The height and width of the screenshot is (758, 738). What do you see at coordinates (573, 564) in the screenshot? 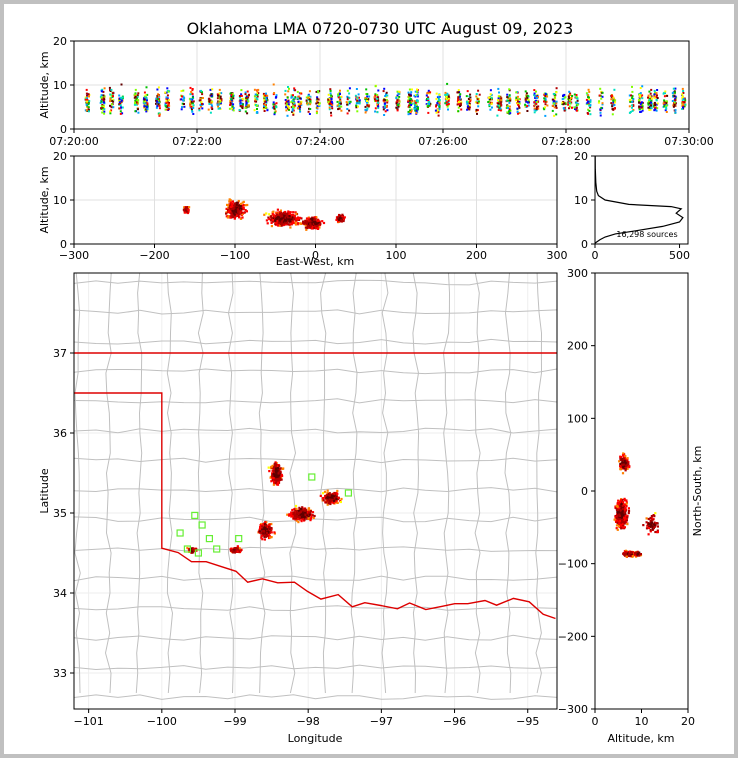
I see `p5-ytick-label: −100` at bounding box center [573, 564].